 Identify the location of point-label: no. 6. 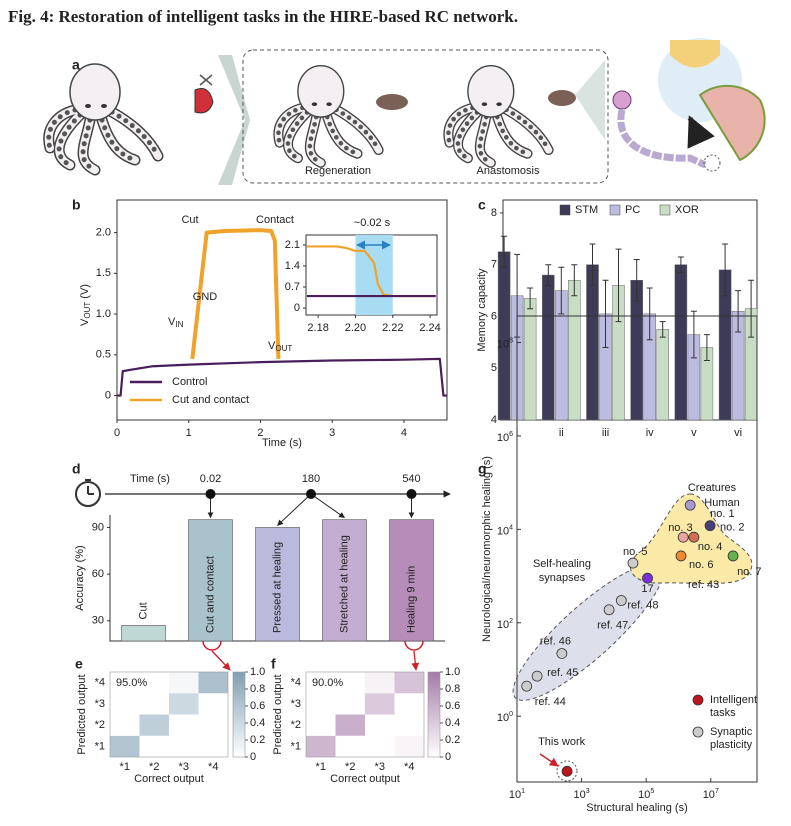
(701, 565).